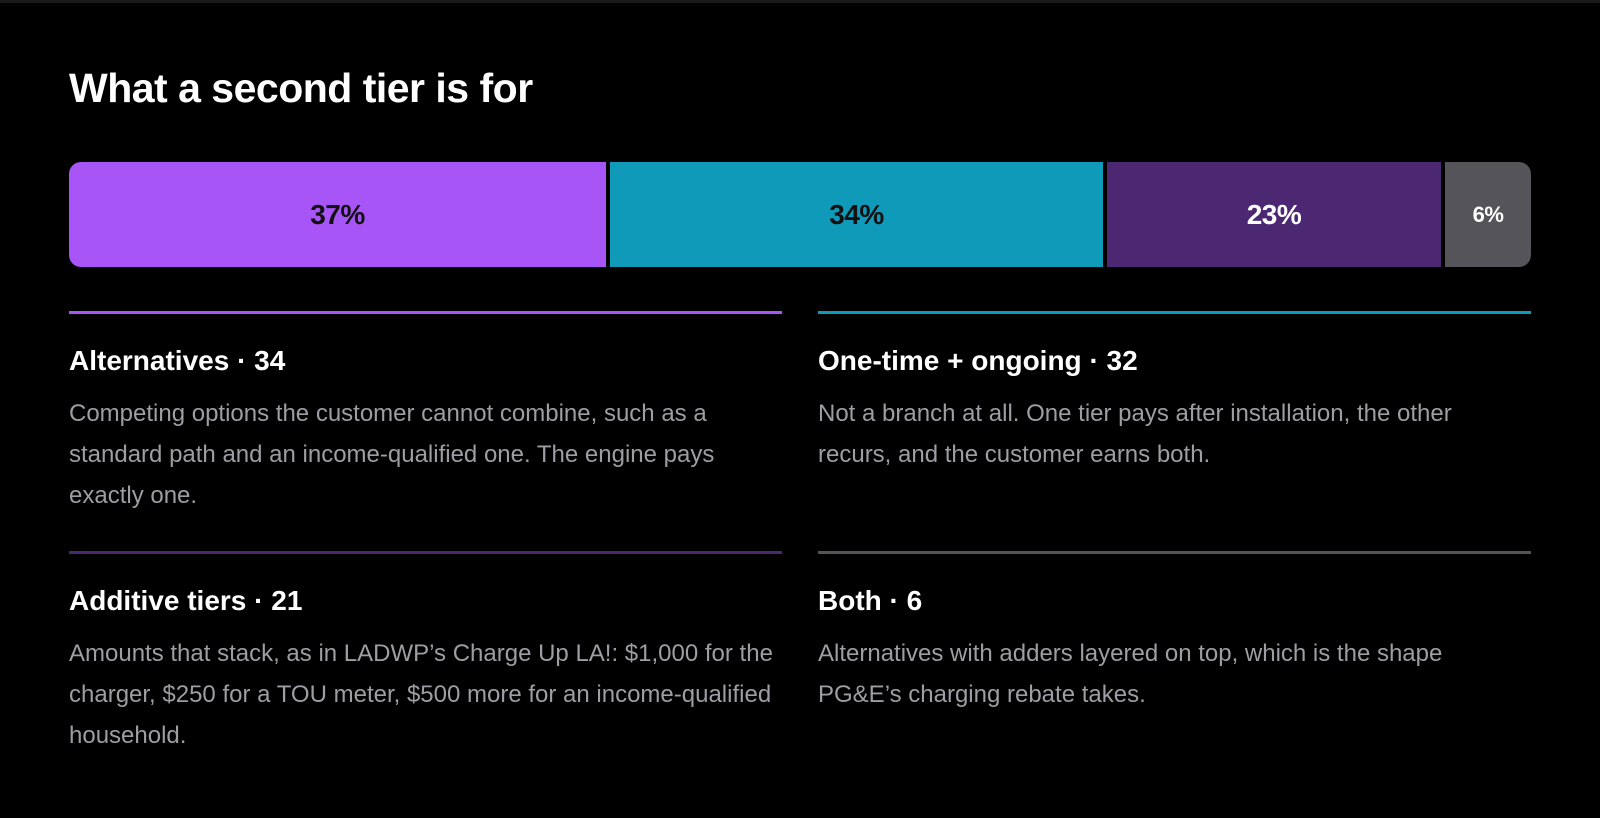 Image resolution: width=1600 pixels, height=818 pixels. I want to click on bar-segment-label: 37%, so click(337, 214).